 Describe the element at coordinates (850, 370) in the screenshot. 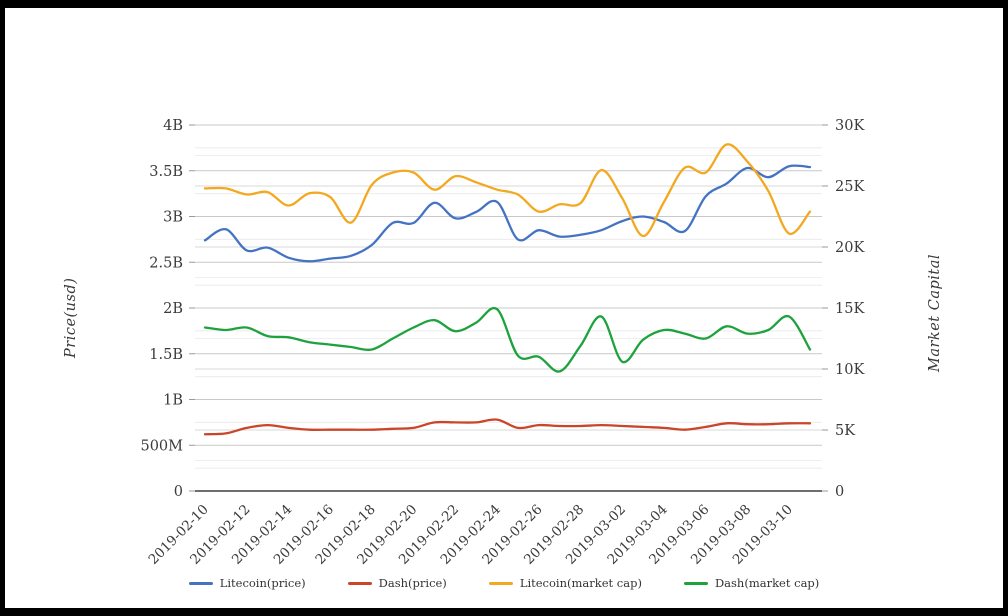

I see `right-axis-tick-label: 10K` at that location.